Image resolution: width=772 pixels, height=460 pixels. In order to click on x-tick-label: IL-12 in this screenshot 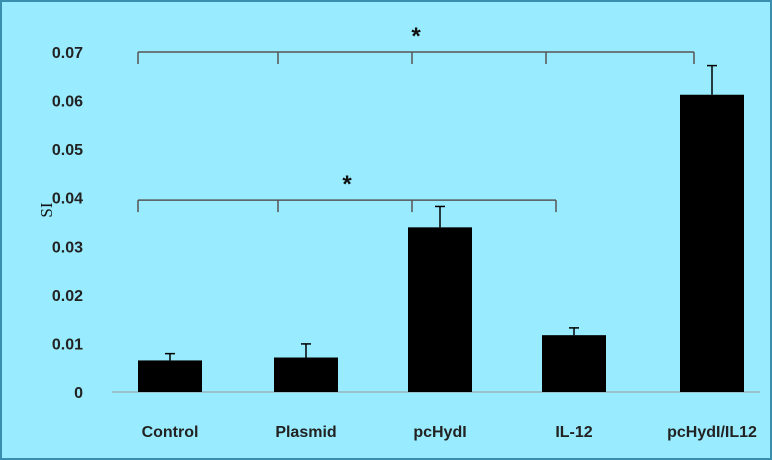, I will do `click(573, 432)`.